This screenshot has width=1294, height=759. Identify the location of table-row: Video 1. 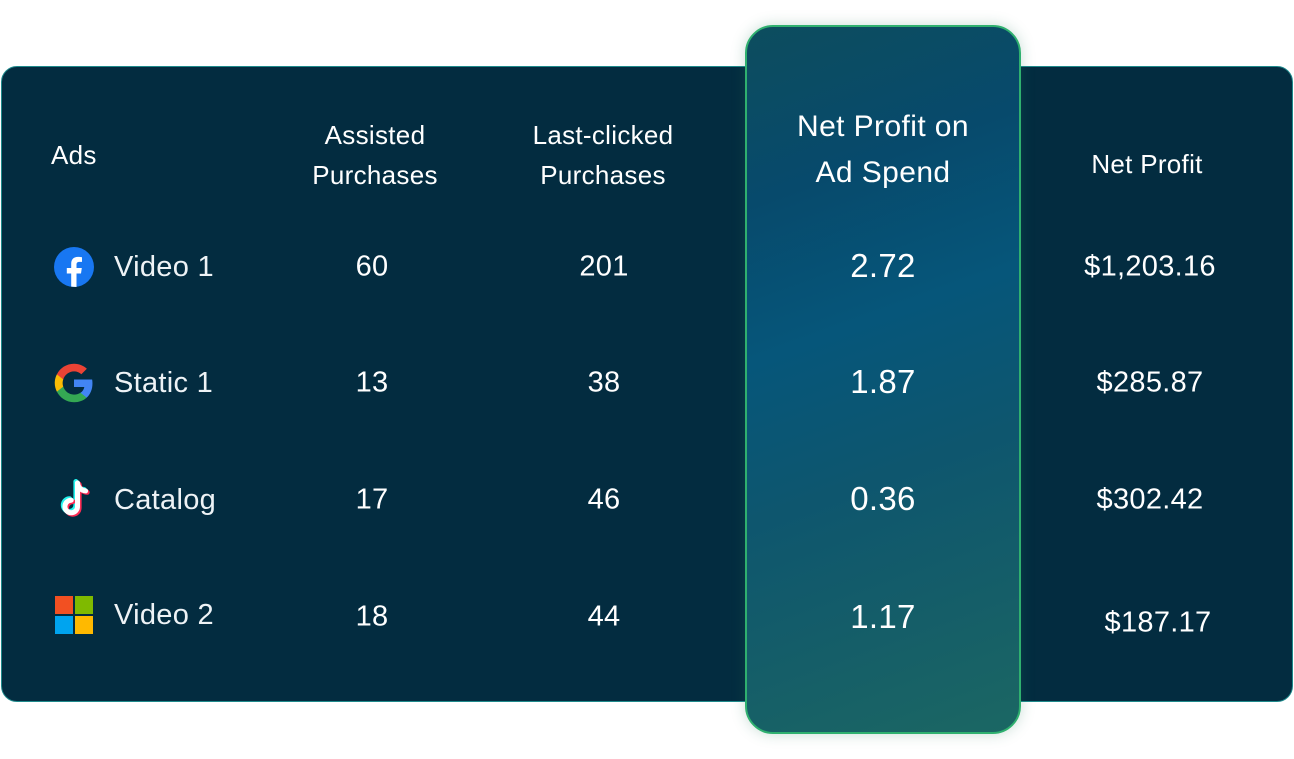
(133, 267).